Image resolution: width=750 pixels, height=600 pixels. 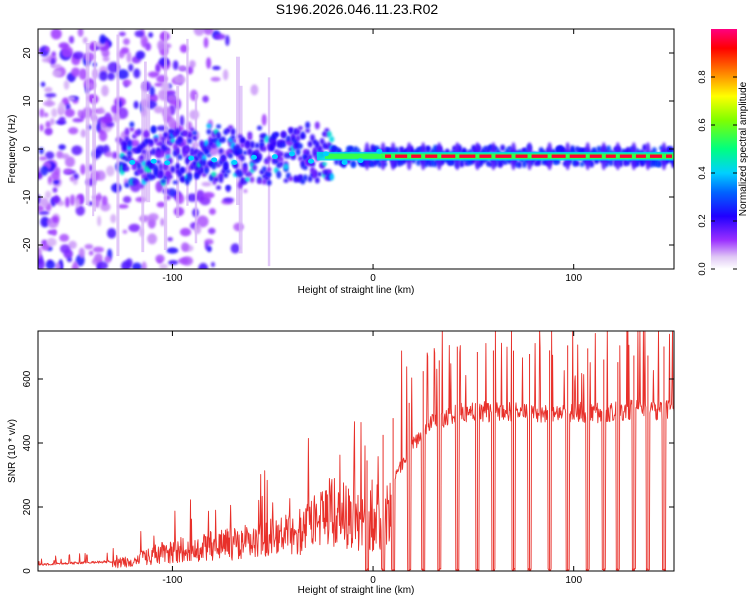 I want to click on colorbar-tick-label: 0.2, so click(x=702, y=220).